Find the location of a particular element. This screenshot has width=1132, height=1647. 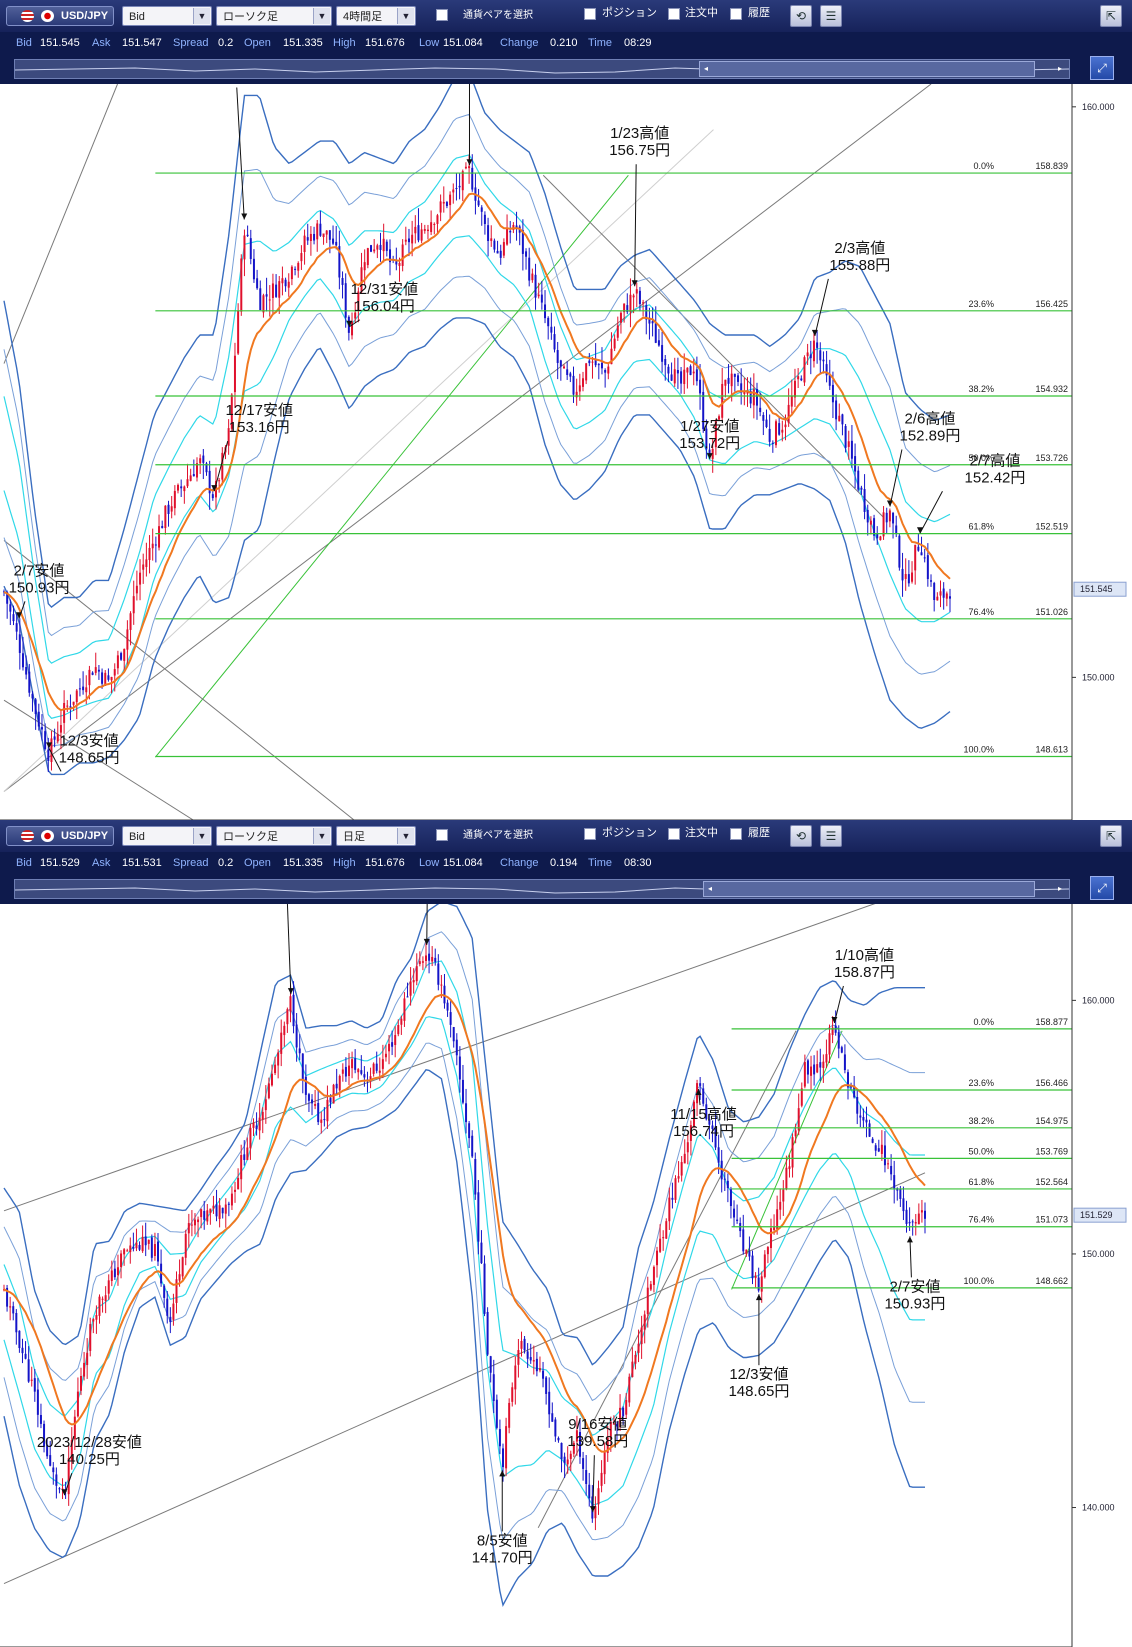

fibonacci-price-label: 148.613 is located at coordinates (1051, 749).